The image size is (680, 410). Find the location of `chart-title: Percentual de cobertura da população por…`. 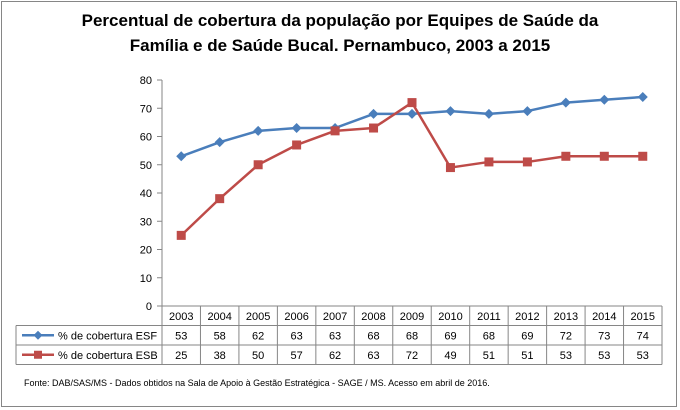

chart-title: Percentual de cobertura da população por… is located at coordinates (340, 33).